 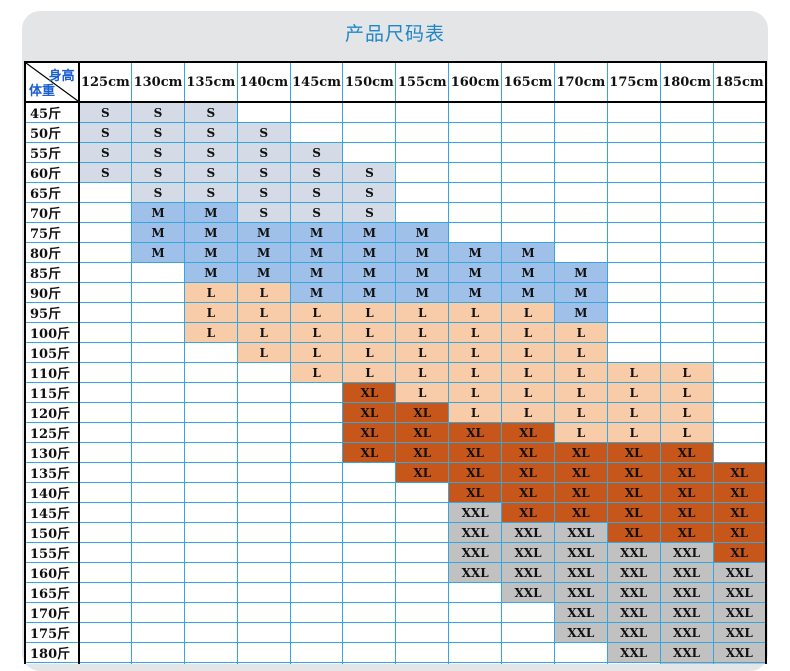 I want to click on weight-label-cell: 170斤, so click(x=52, y=612).